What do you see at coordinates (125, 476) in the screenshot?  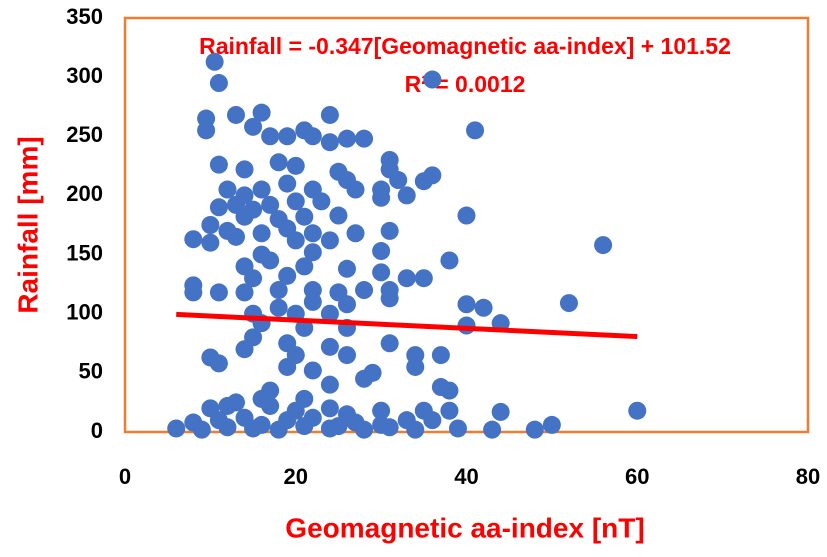 I see `x-tick-label: 0` at bounding box center [125, 476].